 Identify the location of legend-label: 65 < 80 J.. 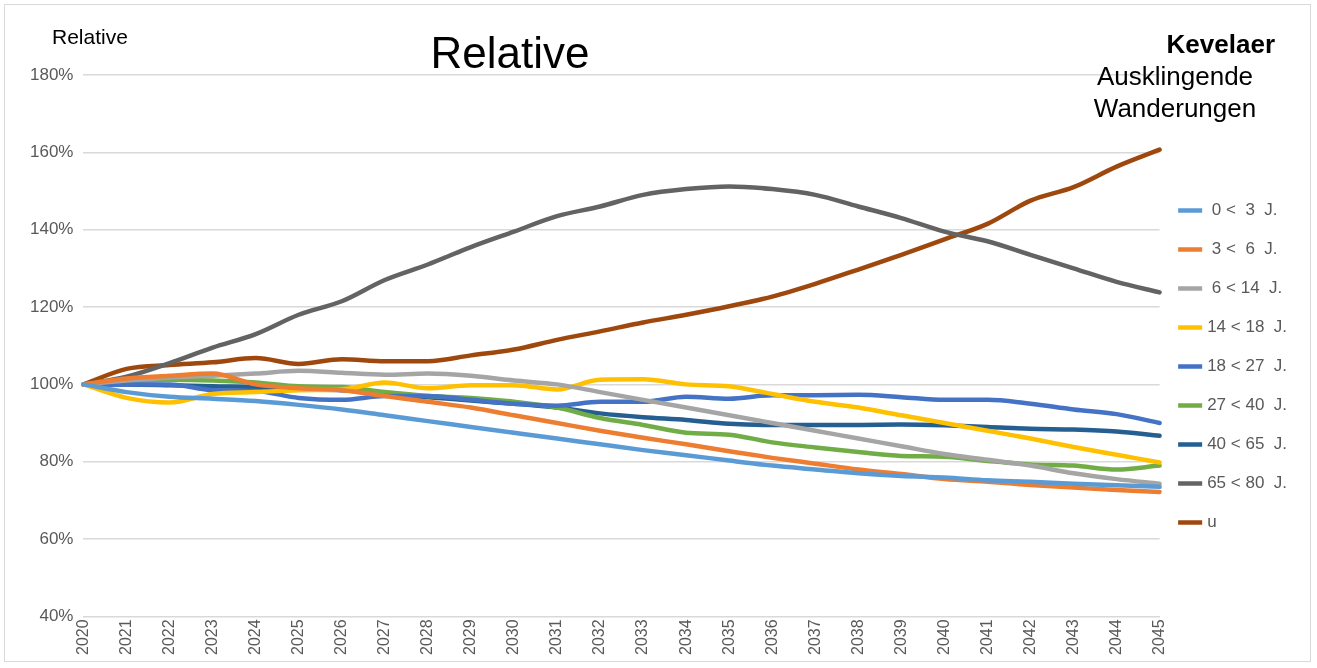
(1247, 483).